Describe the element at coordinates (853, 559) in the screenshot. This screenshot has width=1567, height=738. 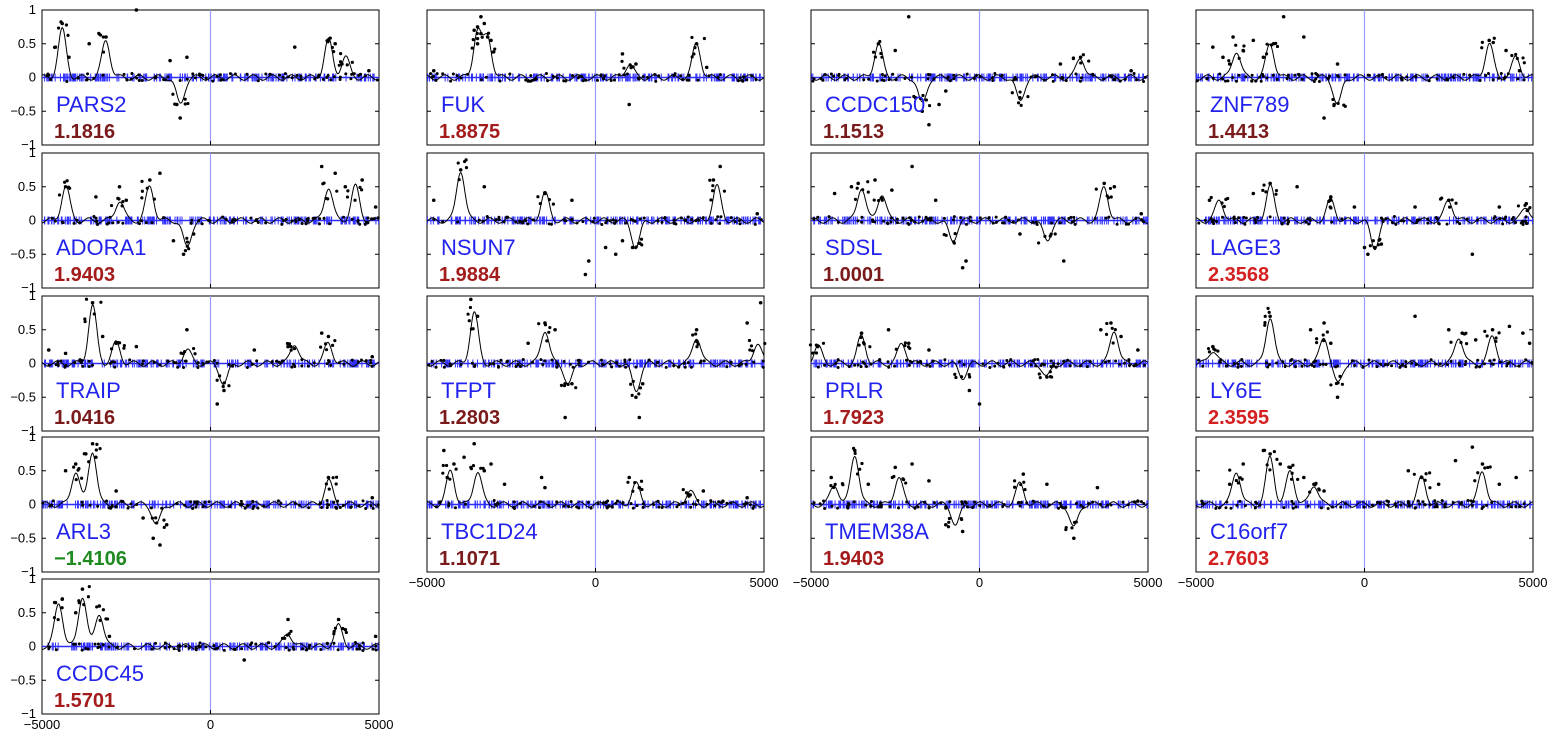
I see `score-label: 1.9403` at that location.